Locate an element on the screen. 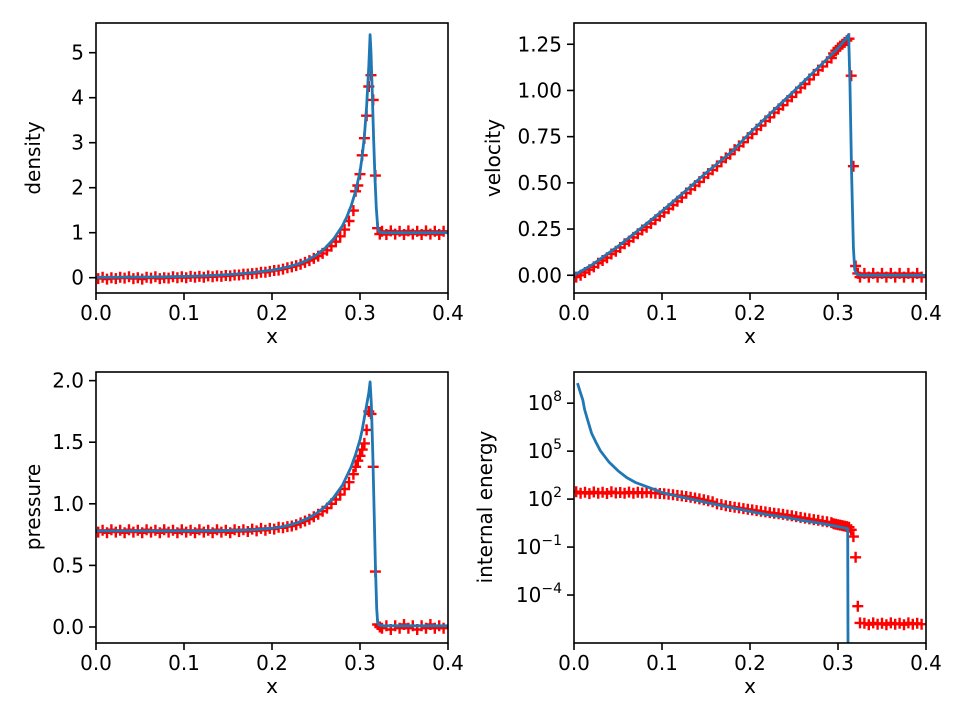  pressure-x-tick-label: 0.3 is located at coordinates (360, 663).